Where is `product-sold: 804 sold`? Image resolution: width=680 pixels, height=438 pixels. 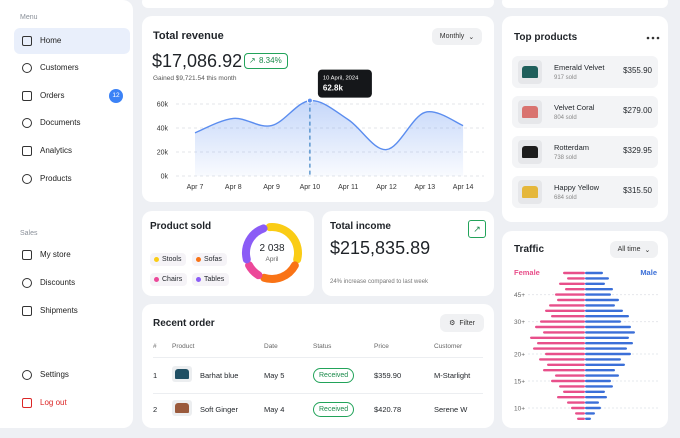 product-sold: 804 sold is located at coordinates (565, 118).